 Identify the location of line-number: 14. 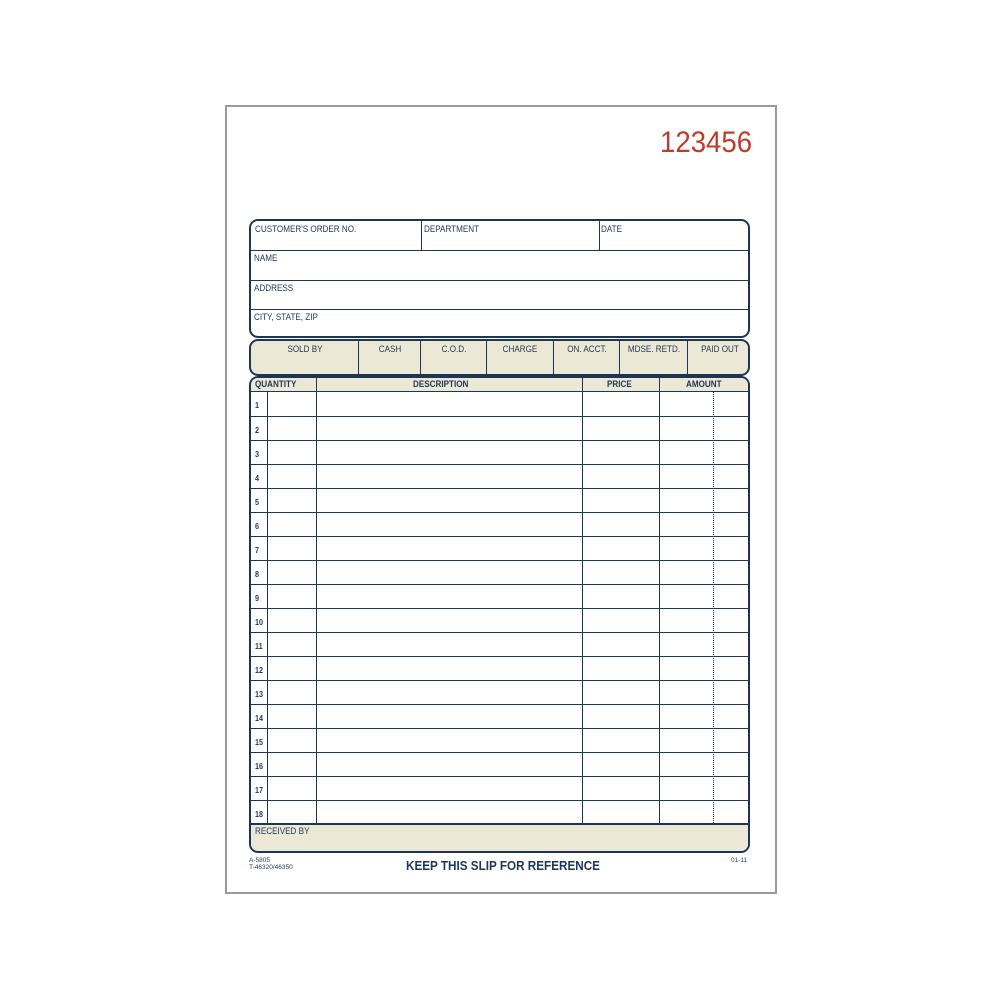
(259, 718).